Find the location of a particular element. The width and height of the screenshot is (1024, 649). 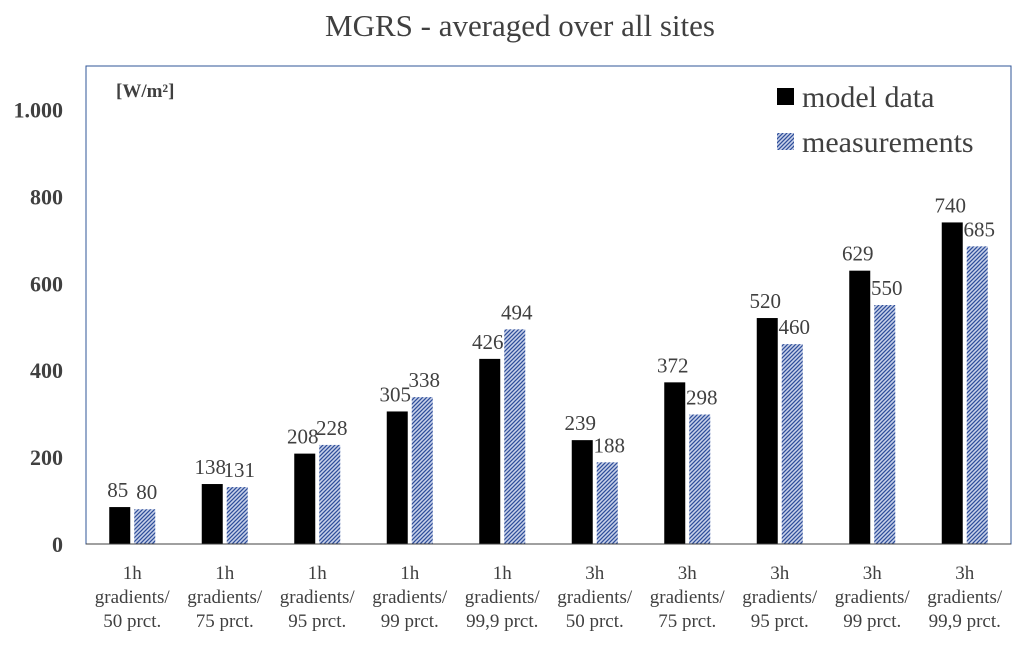

chart-title: MGRS - averaged over all sites is located at coordinates (520, 25).